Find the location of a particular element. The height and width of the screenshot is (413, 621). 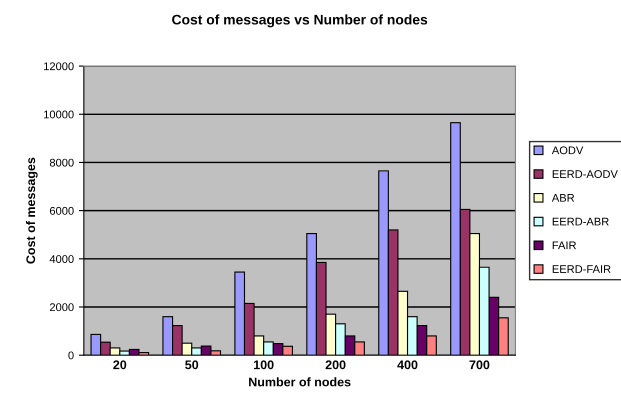

x-tick-label: 200 is located at coordinates (336, 365).